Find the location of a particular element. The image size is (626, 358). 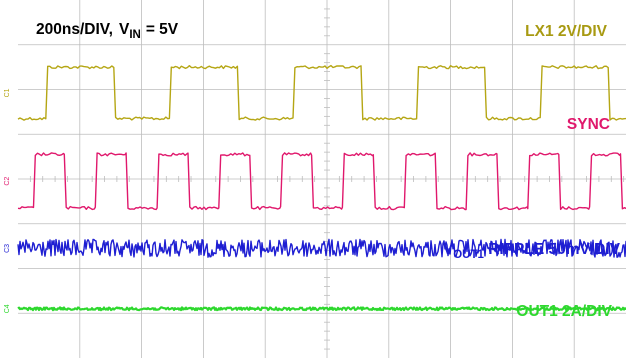

vout1-label-rest: RIPPLE 50mV/DIV is located at coordinates (552, 249).